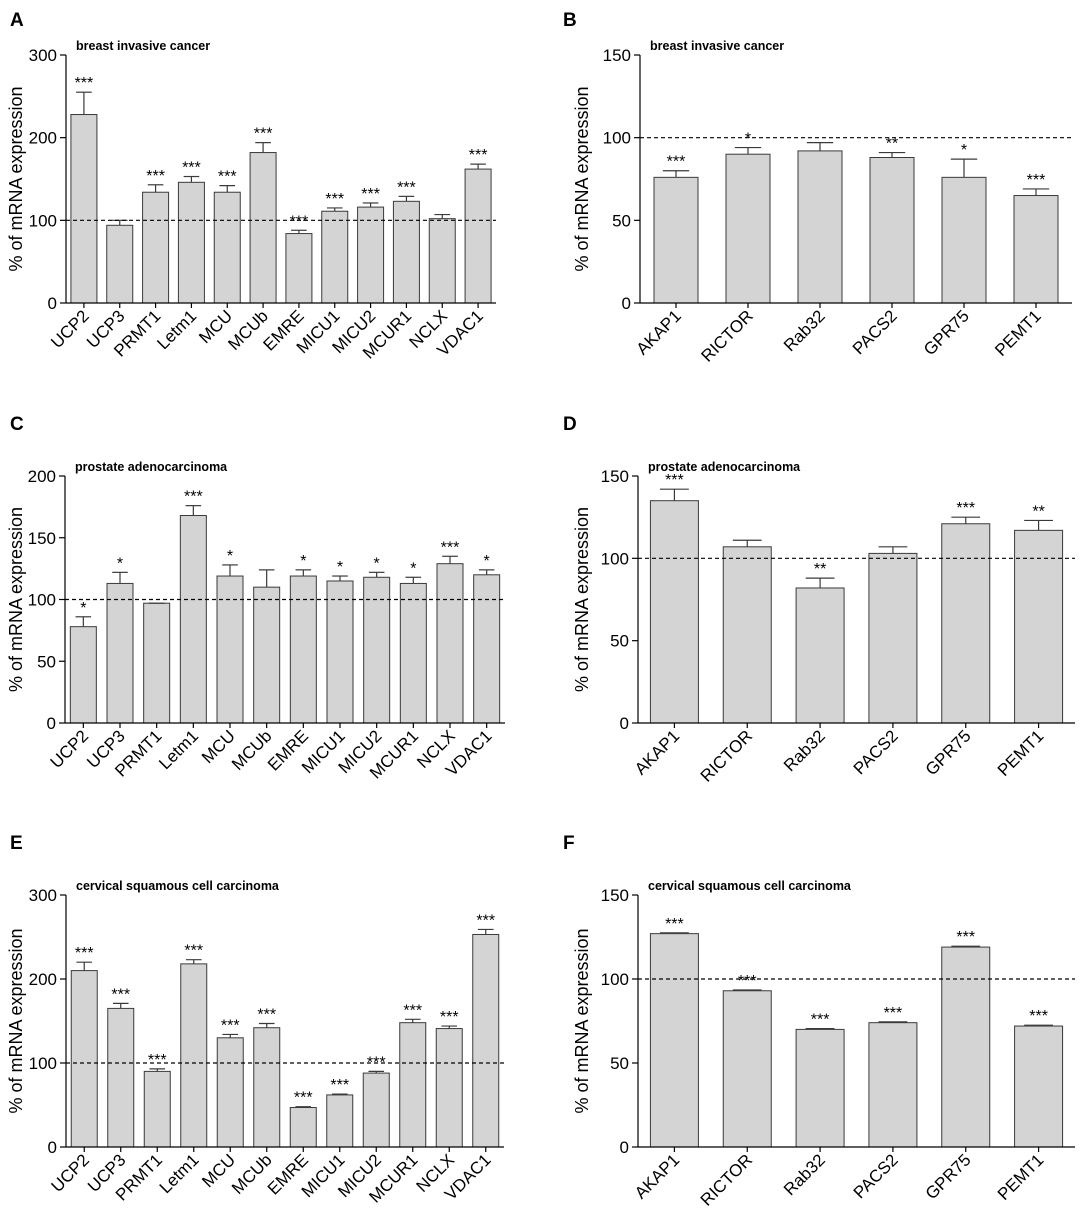 The height and width of the screenshot is (1219, 1084). I want to click on chart-title: cervical squamous cell carcinoma, so click(750, 886).